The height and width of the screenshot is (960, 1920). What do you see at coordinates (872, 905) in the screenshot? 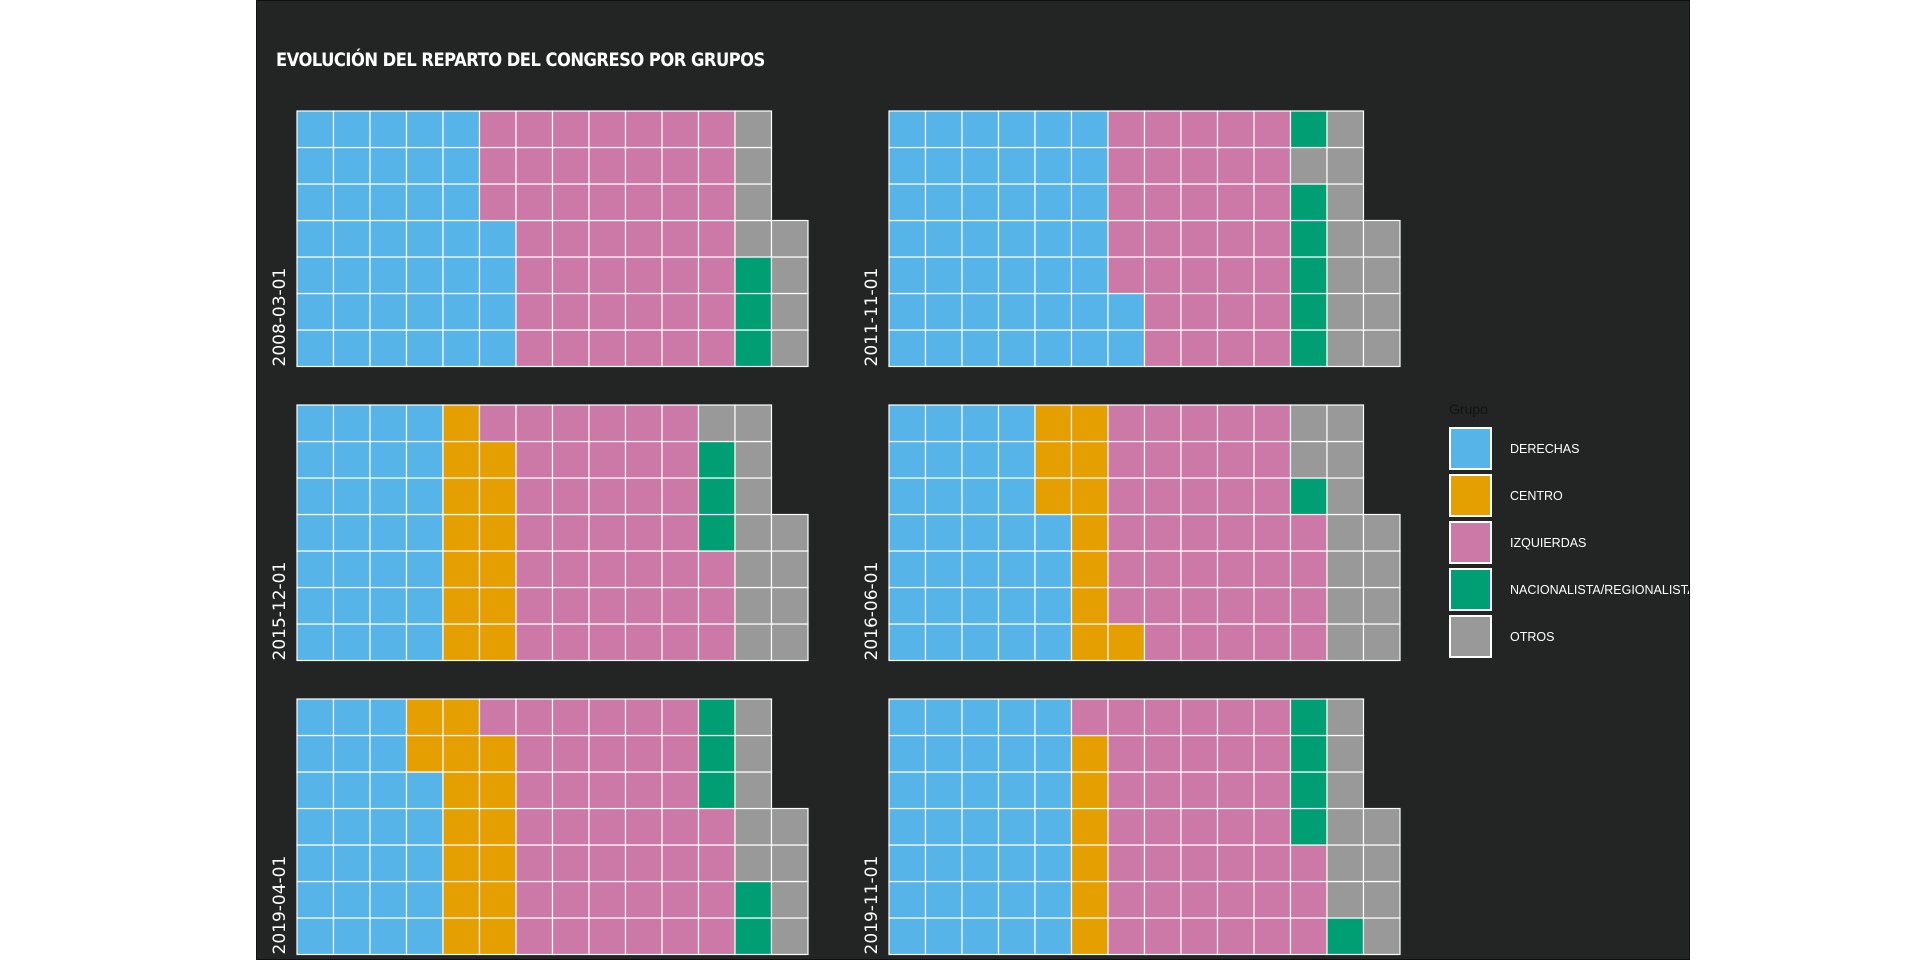
I see `facet-label: 2019-11-01` at bounding box center [872, 905].